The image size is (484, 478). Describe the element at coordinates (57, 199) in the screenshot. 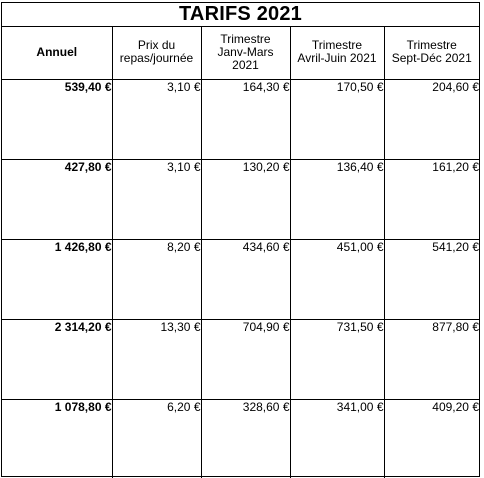

I see `cell-annuel: 427,80 €` at that location.